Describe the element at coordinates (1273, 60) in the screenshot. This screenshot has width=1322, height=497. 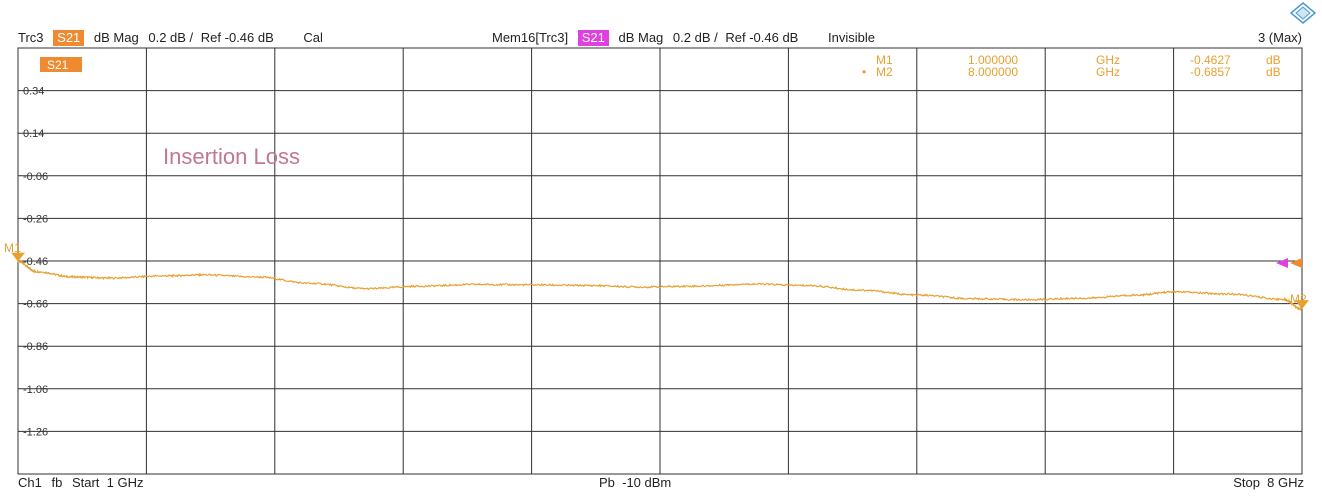
I see `marker-table-m1-vunit: dB` at that location.